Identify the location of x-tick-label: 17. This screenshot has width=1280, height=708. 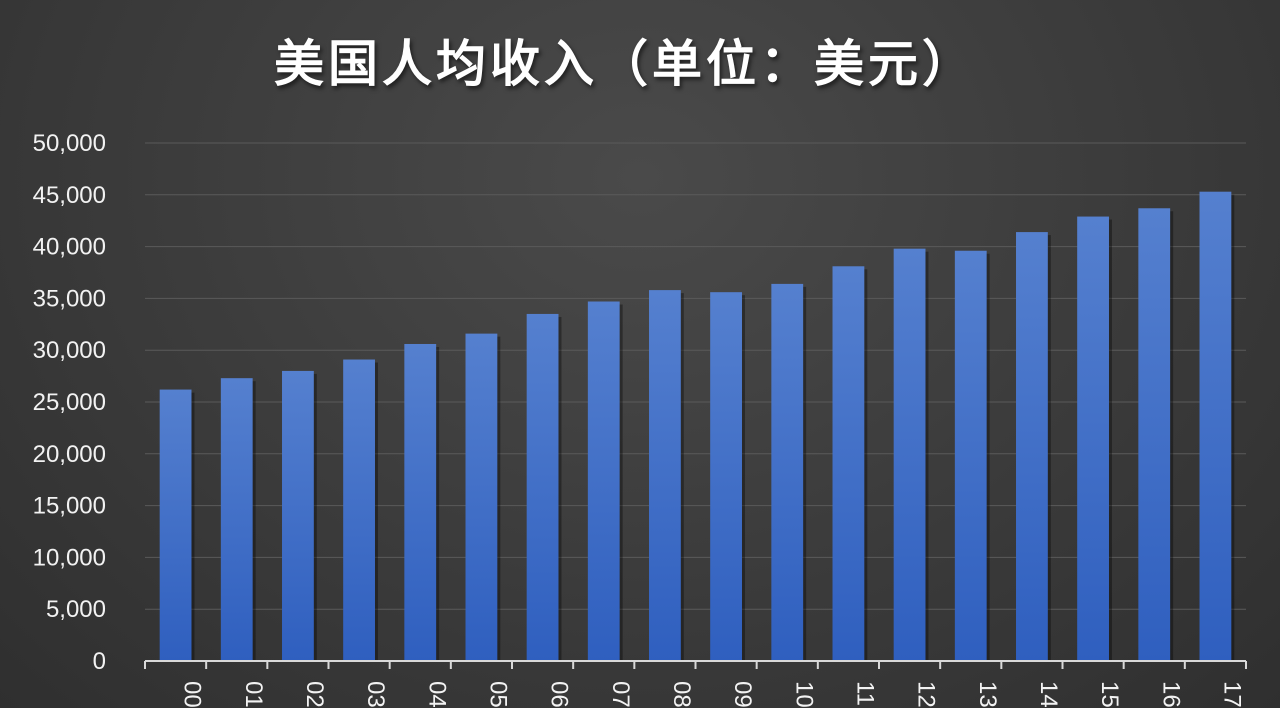
(1231, 694).